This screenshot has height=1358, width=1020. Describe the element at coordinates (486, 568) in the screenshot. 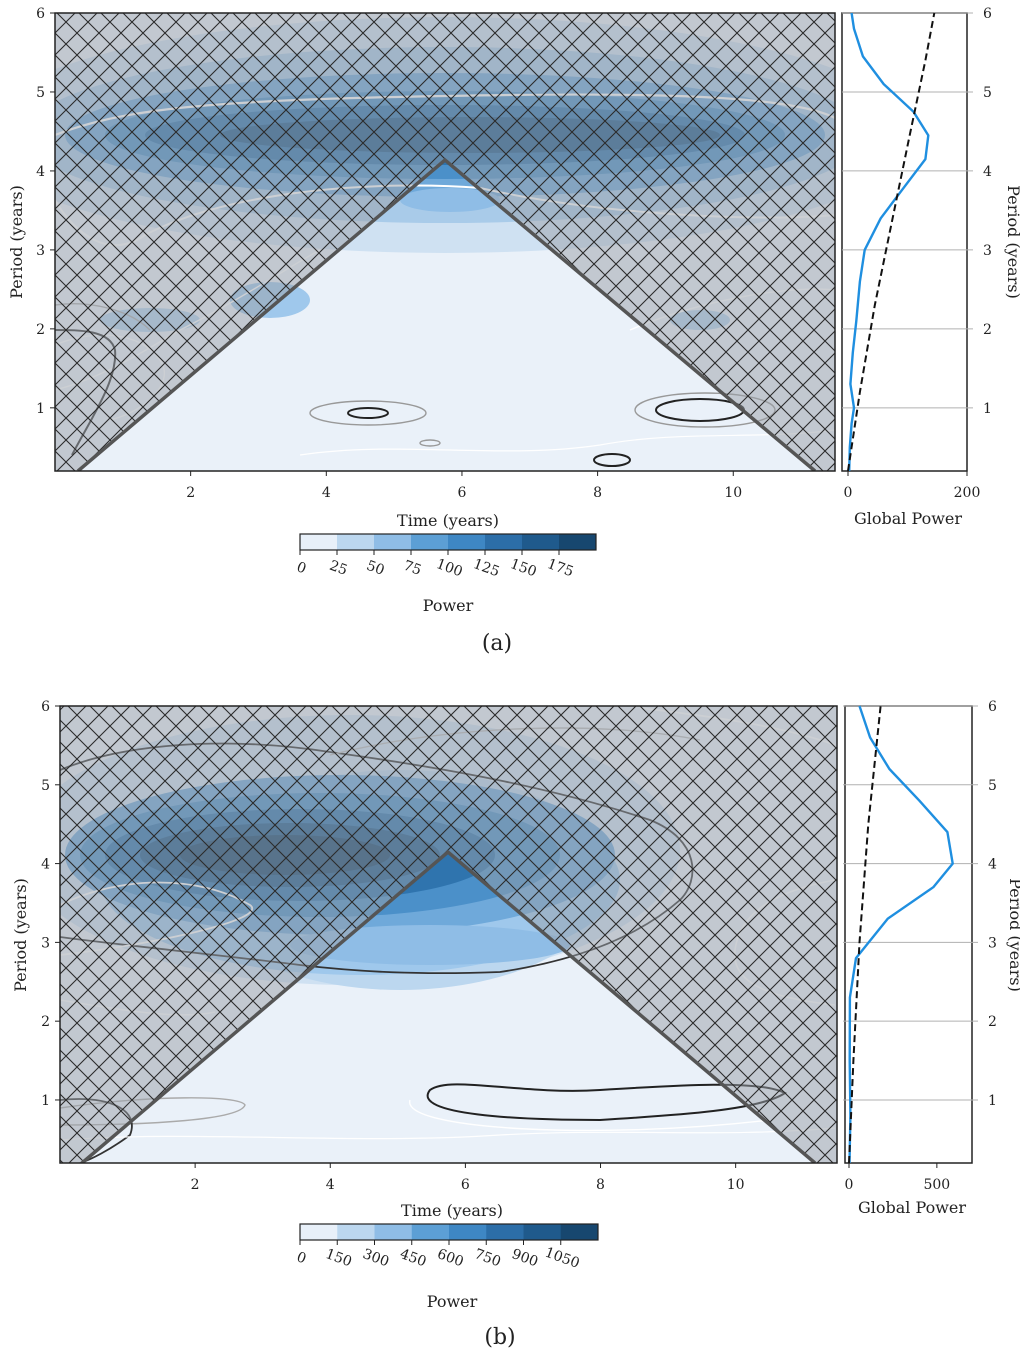

I see `colorbar-tick-label: 125` at that location.